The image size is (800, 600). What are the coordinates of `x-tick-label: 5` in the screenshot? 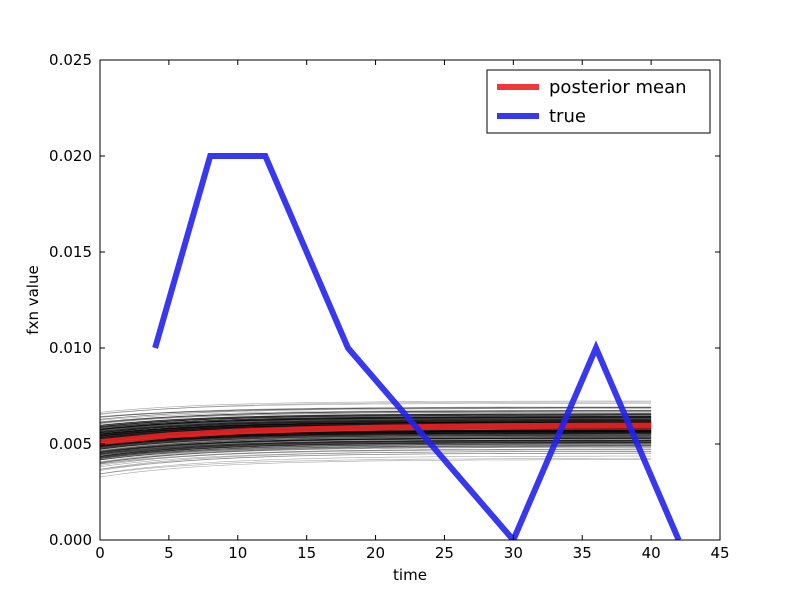 It's located at (169, 553).